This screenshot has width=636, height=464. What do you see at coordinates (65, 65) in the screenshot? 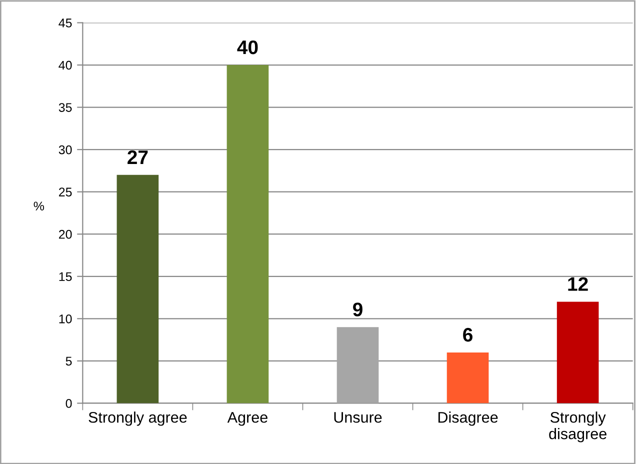
I see `y-tick-label: 40` at bounding box center [65, 65].